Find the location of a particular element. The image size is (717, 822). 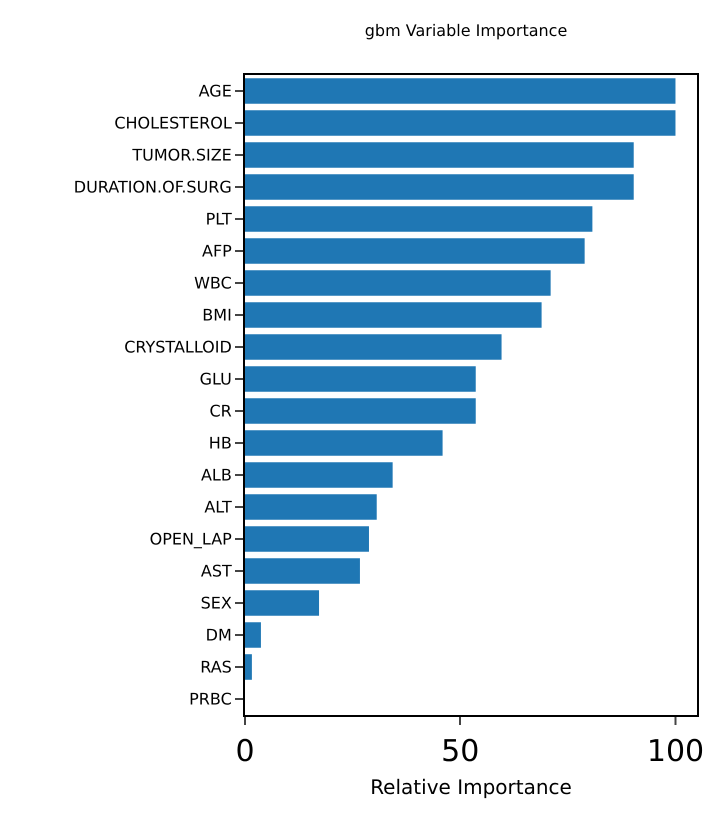

y-tick-label: HB is located at coordinates (220, 443).